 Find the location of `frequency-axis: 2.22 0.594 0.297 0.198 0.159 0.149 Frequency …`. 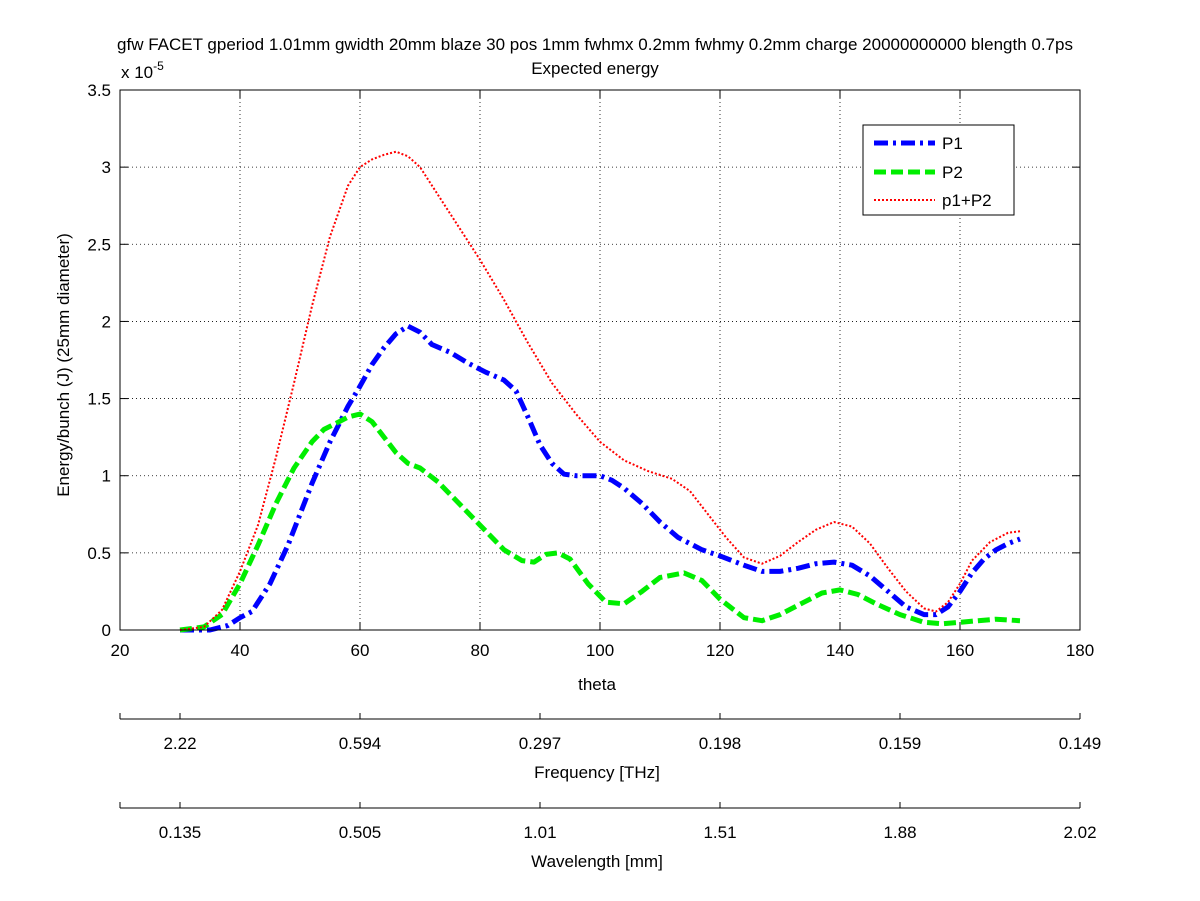

frequency-axis: 2.22 0.594 0.297 0.198 0.159 0.149 Frequency … is located at coordinates (610, 747).